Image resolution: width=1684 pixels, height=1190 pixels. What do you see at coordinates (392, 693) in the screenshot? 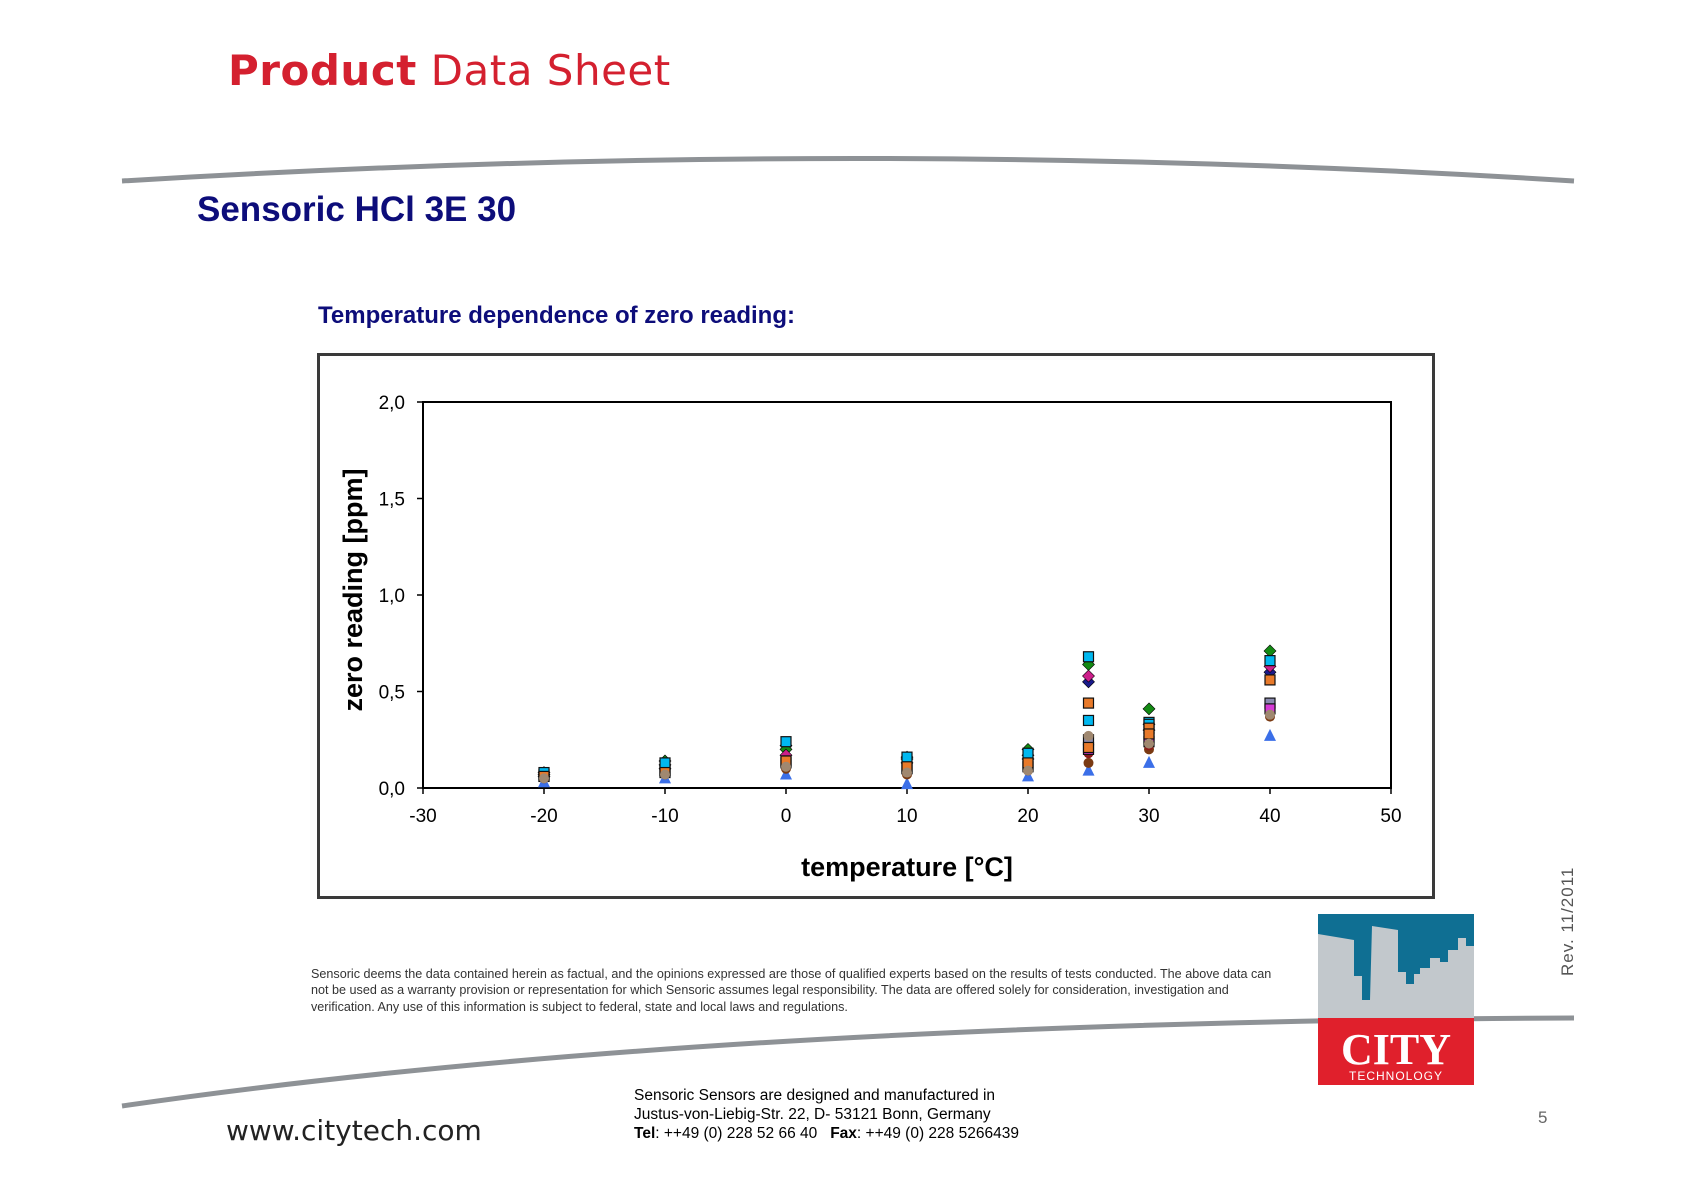
I see `y-tick-label: 0,5` at bounding box center [392, 693].